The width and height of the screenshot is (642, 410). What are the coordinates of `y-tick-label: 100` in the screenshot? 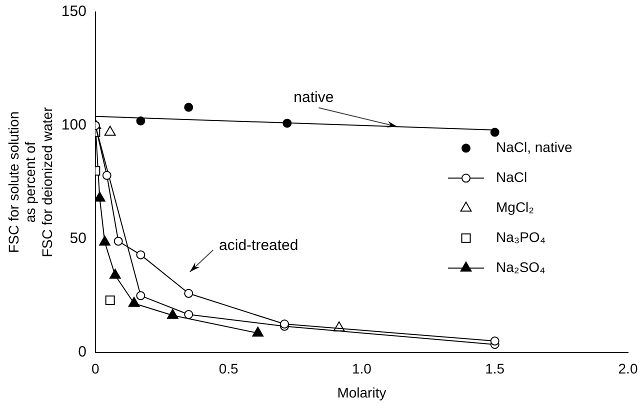 It's located at (73, 125).